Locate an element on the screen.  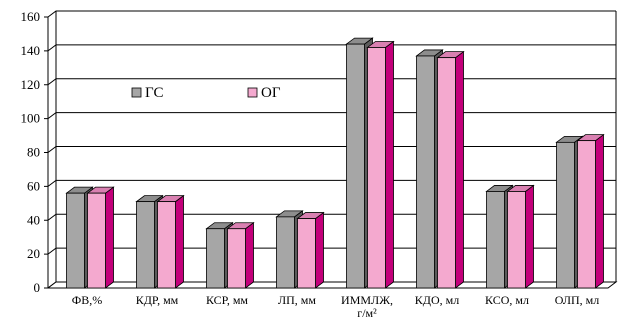
legend-label-ОГ: ОГ is located at coordinates (271, 93).